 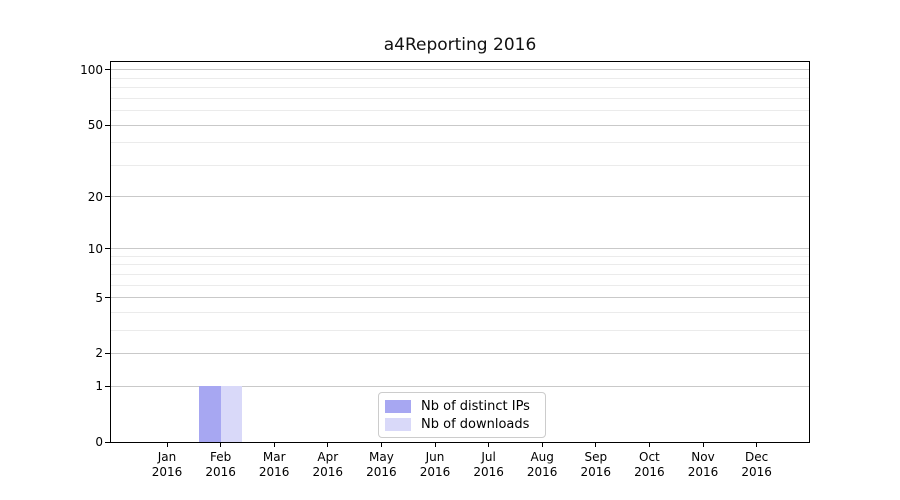 What do you see at coordinates (756, 457) in the screenshot?
I see `x-tick-month: Dec` at bounding box center [756, 457].